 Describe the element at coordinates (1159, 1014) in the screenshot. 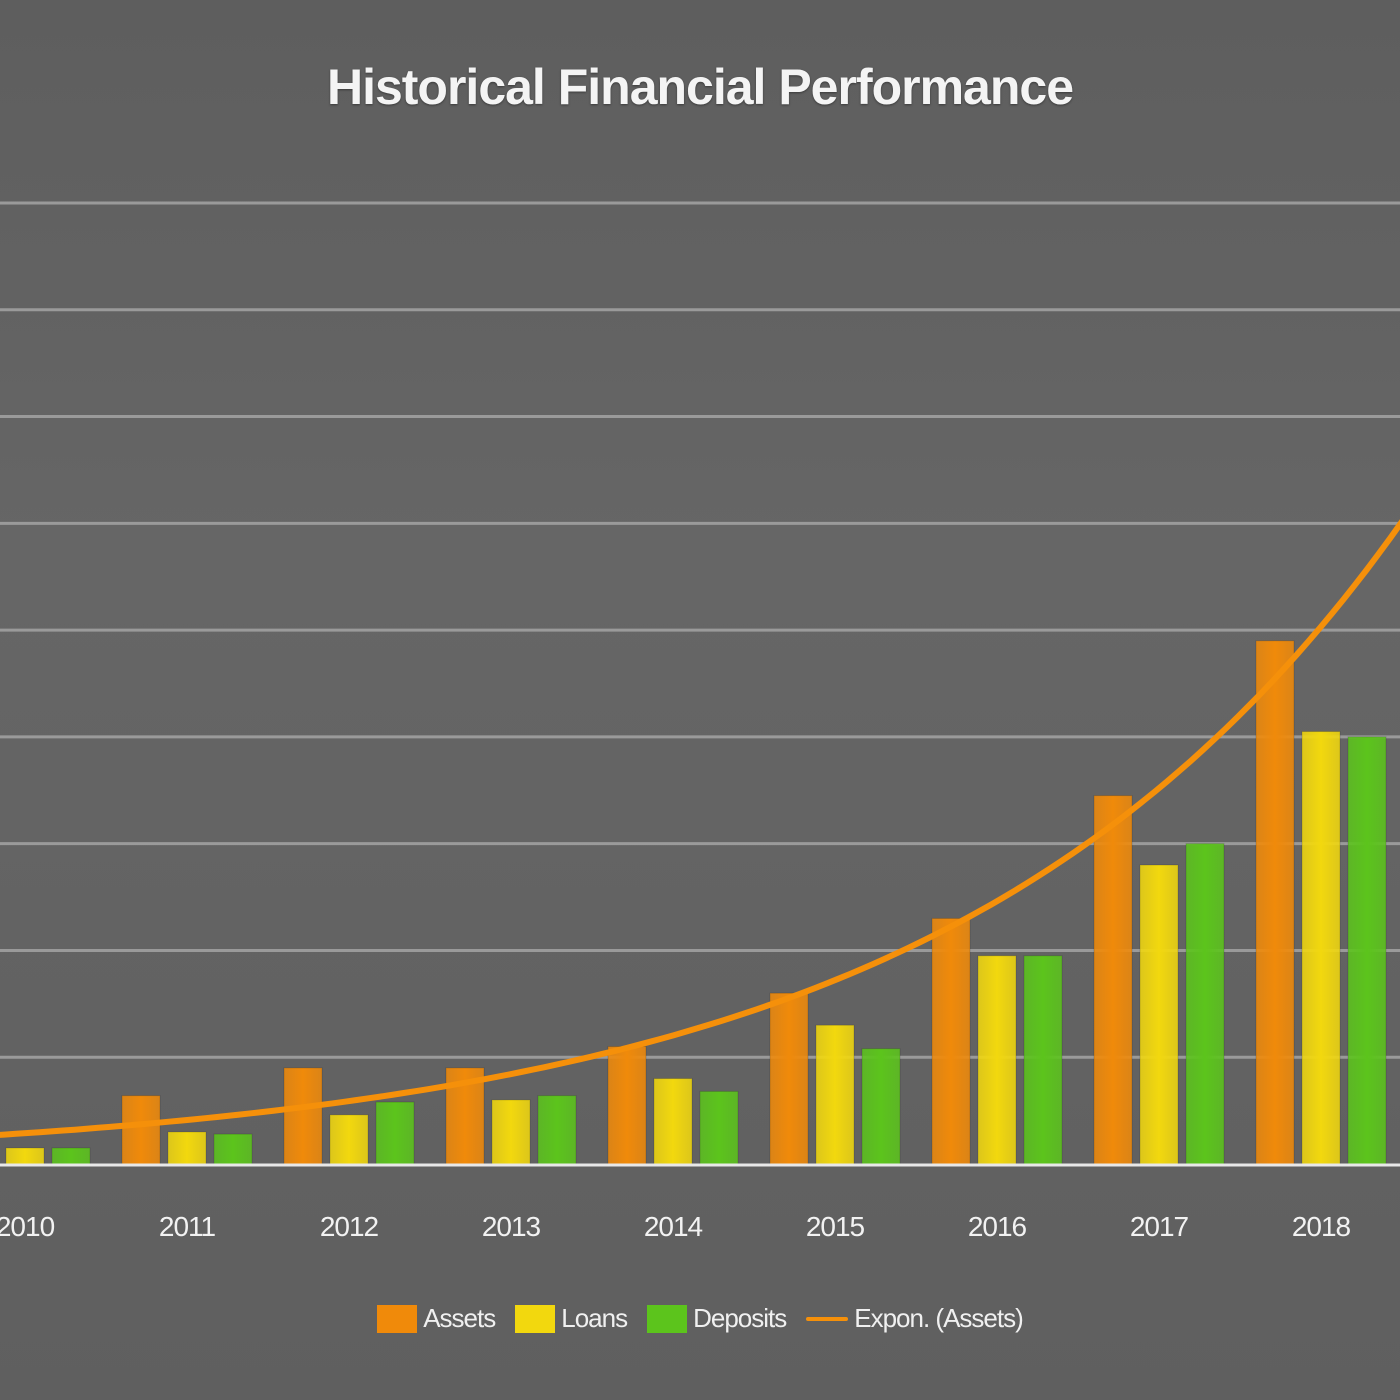

I see `bar-loans-2017` at that location.